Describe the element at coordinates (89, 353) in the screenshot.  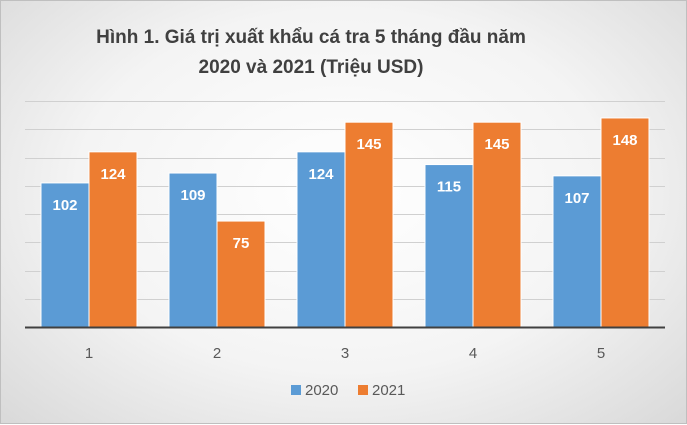
I see `x-tick-label: 1` at that location.